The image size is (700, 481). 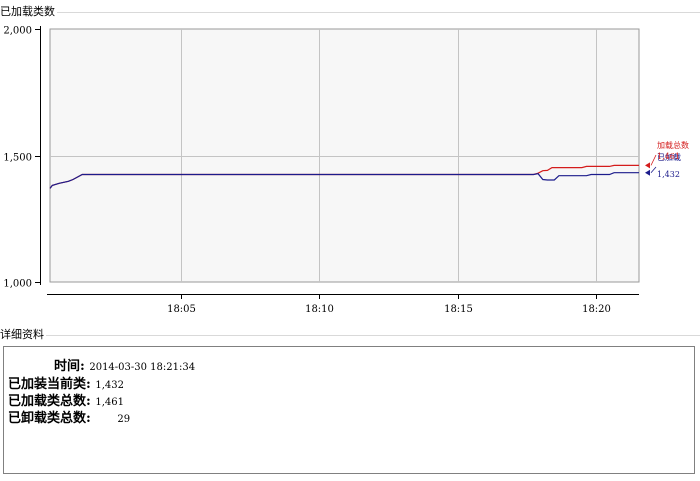 I want to click on total-classes-row: 已加载类总数: 1,461, so click(x=66, y=399).